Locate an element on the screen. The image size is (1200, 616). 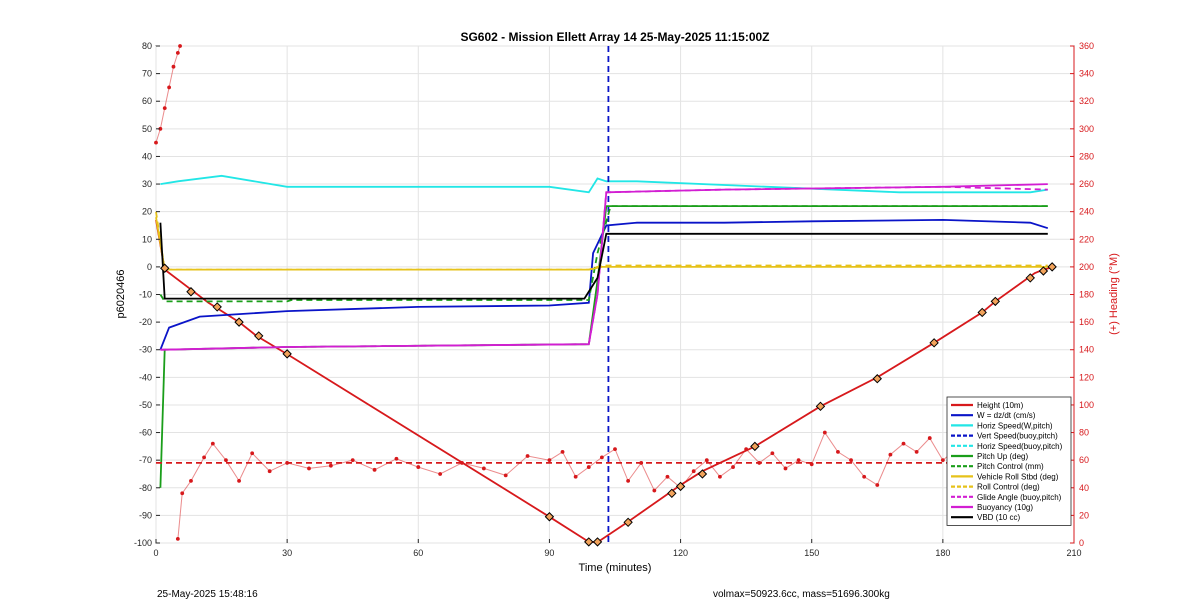
y-tick-label: -40 is located at coordinates (145, 377).